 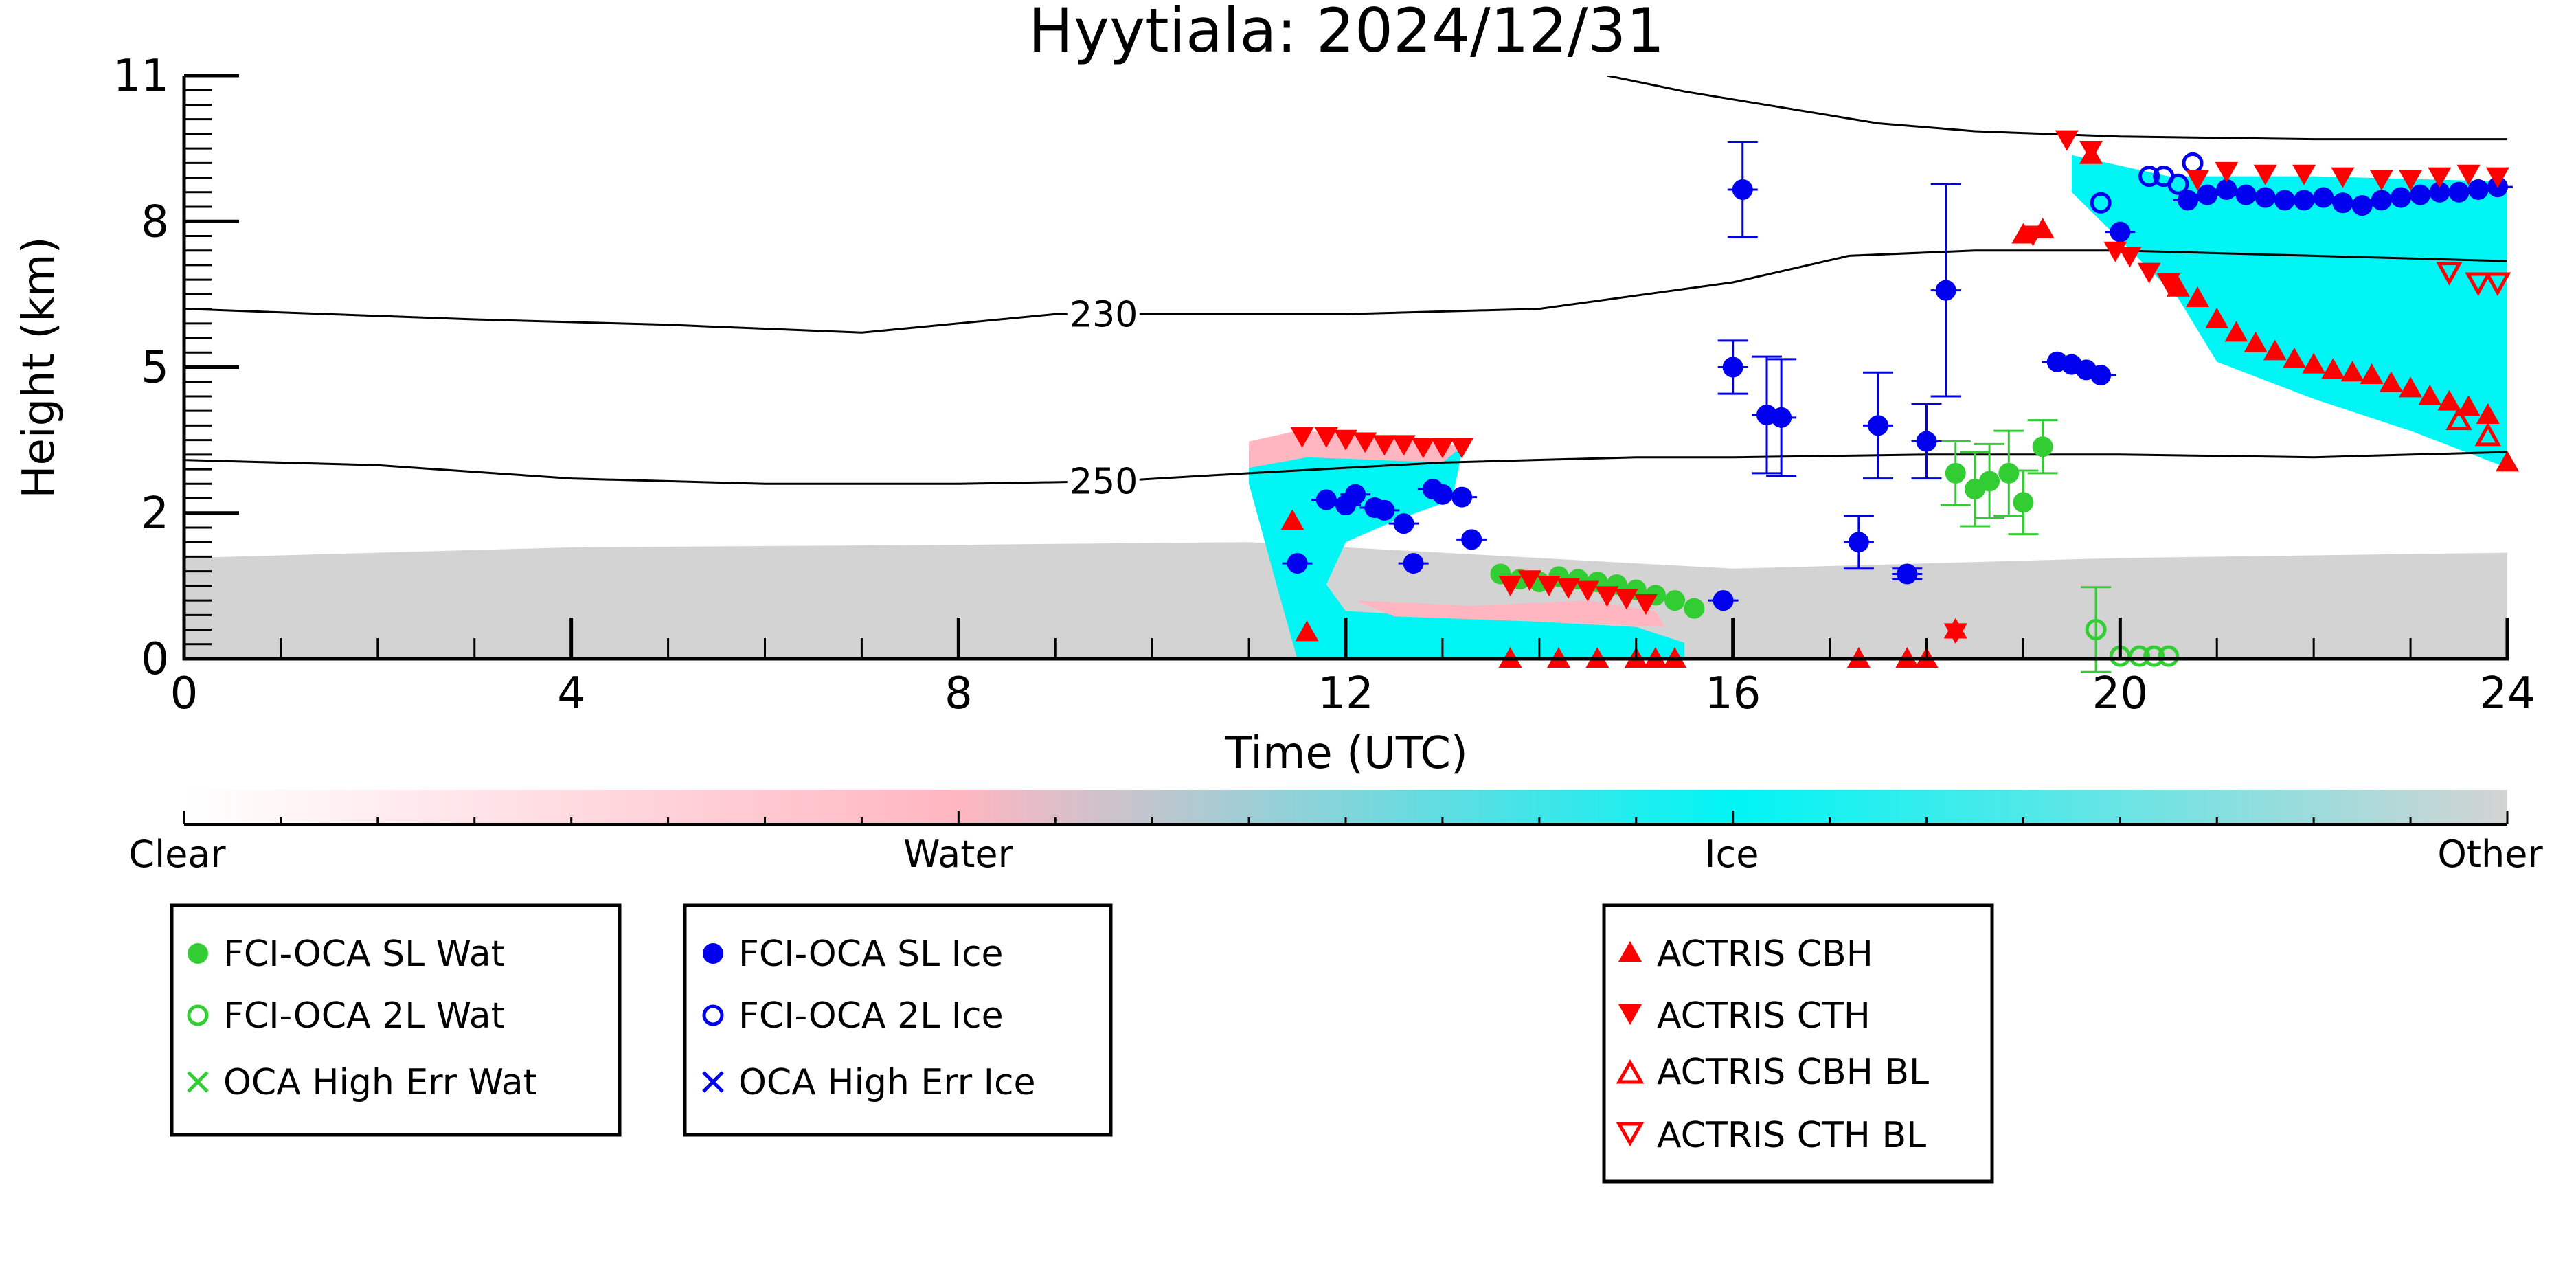 I want to click on y-axis-label: Height (km), so click(x=39, y=367).